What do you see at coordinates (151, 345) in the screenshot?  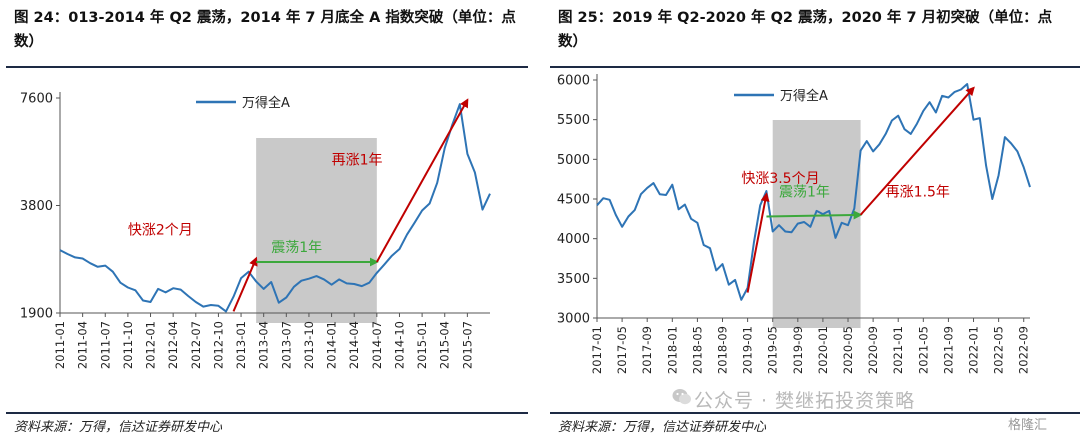 I see `x-tick-label: 2012-01` at bounding box center [151, 345].